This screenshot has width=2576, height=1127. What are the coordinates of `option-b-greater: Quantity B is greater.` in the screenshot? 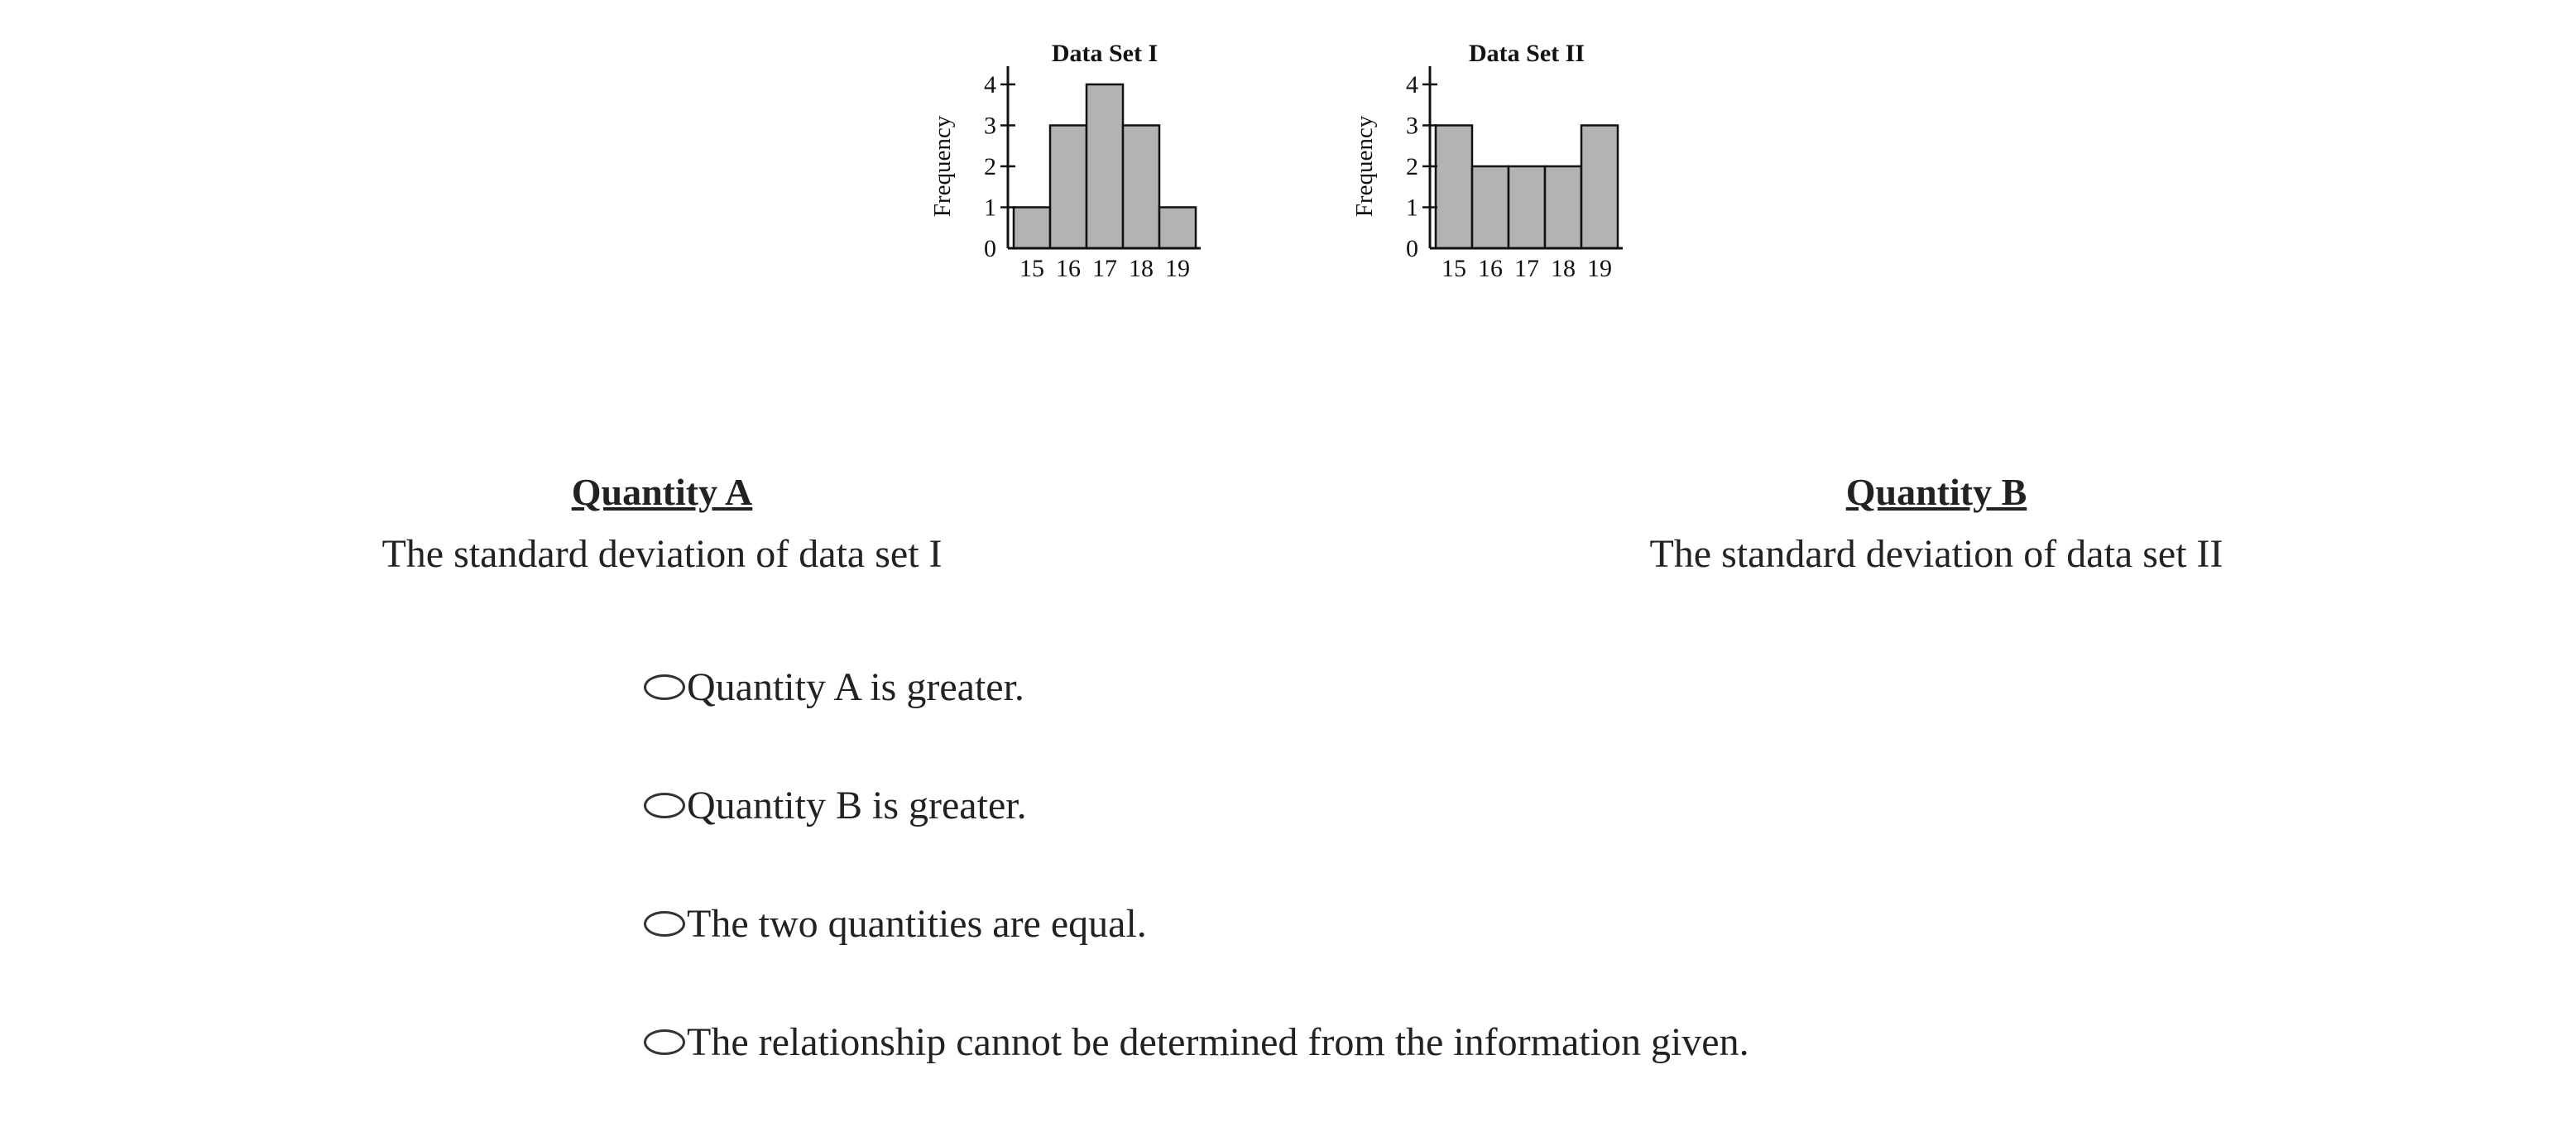 It's located at (1197, 805).